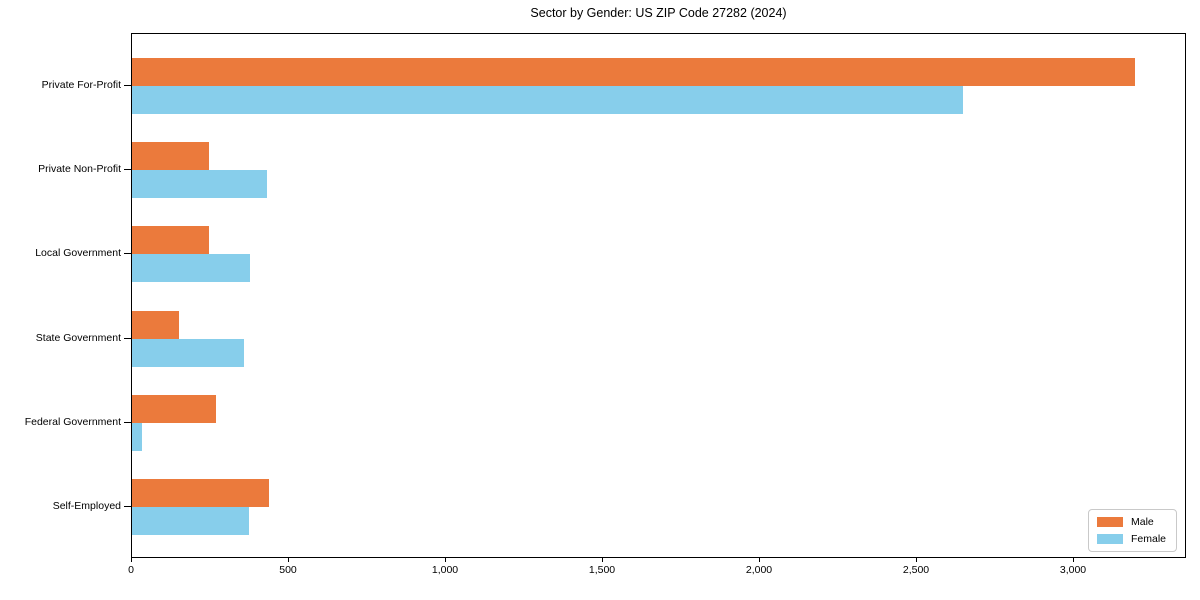 The height and width of the screenshot is (600, 1200). What do you see at coordinates (170, 240) in the screenshot?
I see `bar-male-local-government` at bounding box center [170, 240].